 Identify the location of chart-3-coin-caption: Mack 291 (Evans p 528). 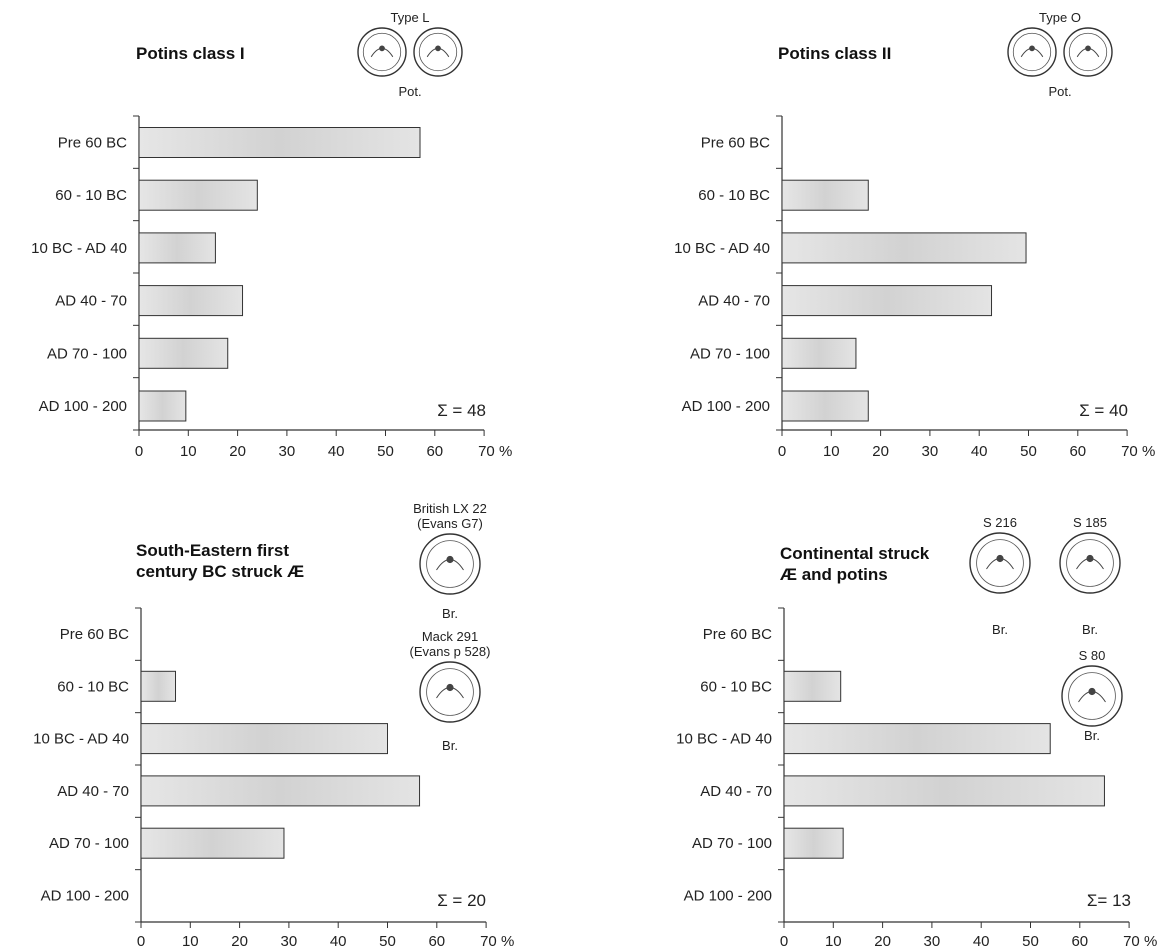
(450, 644).